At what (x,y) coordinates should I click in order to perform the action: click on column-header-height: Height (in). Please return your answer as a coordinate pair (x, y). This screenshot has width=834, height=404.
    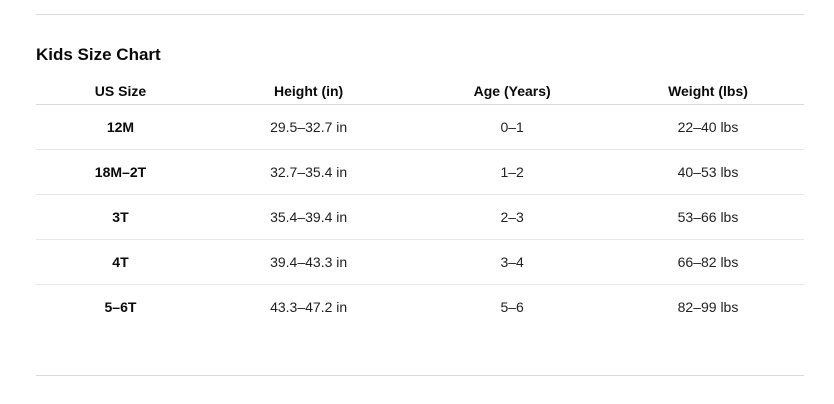
    Looking at the image, I should click on (308, 92).